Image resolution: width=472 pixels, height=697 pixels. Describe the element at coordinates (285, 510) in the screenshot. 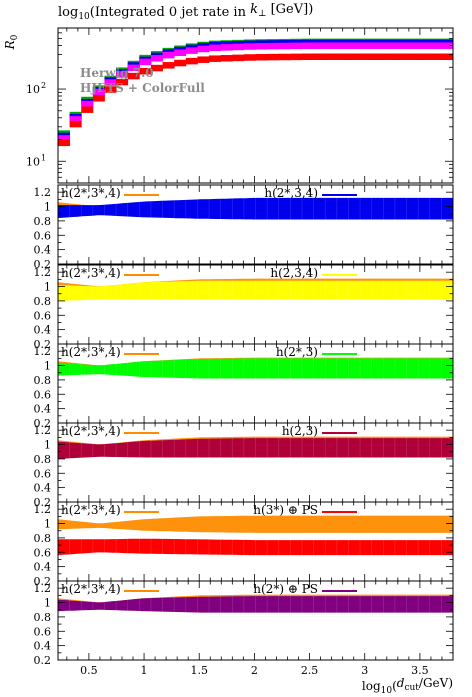

I see `series-legend-label: h(3*) ⊕ PS` at that location.